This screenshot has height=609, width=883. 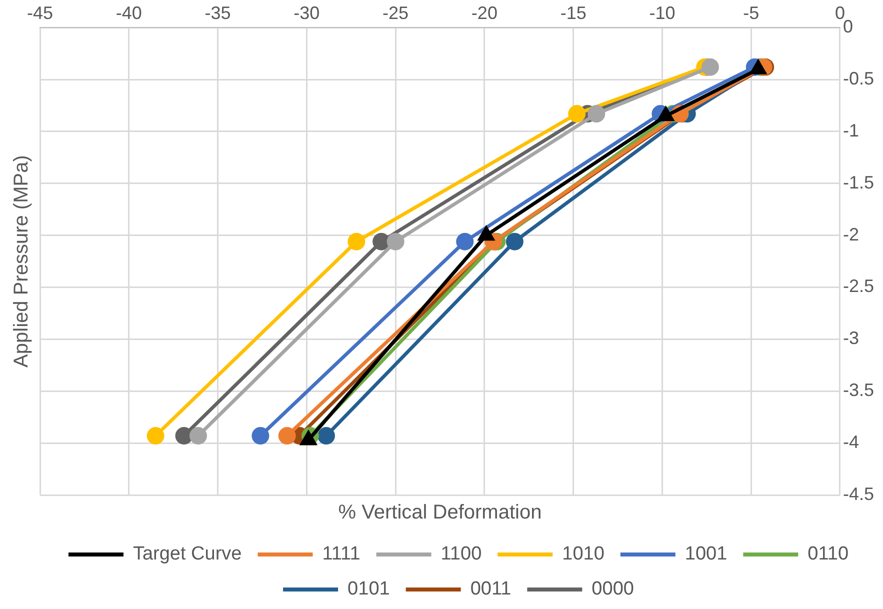 What do you see at coordinates (307, 12) in the screenshot?
I see `x-tick-label: -30` at bounding box center [307, 12].